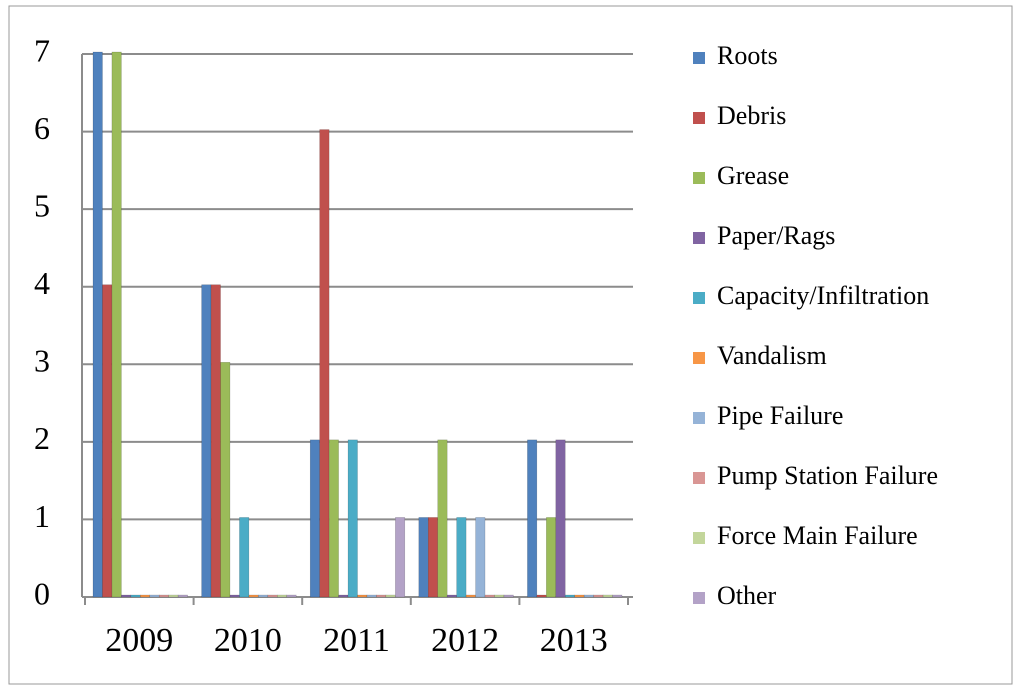 Image resolution: width=1013 pixels, height=685 pixels. Describe the element at coordinates (747, 595) in the screenshot. I see `legend-label: Other` at that location.